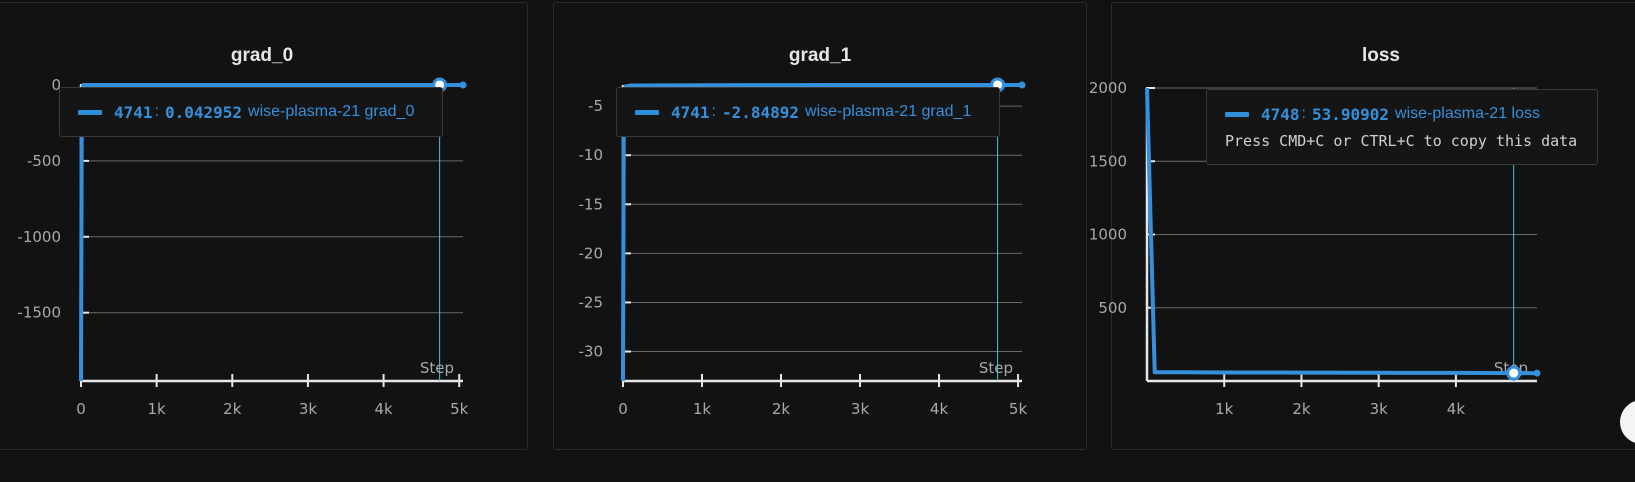 This screenshot has height=482, width=1635. What do you see at coordinates (56, 85) in the screenshot?
I see `y-tick-label: 0` at bounding box center [56, 85].